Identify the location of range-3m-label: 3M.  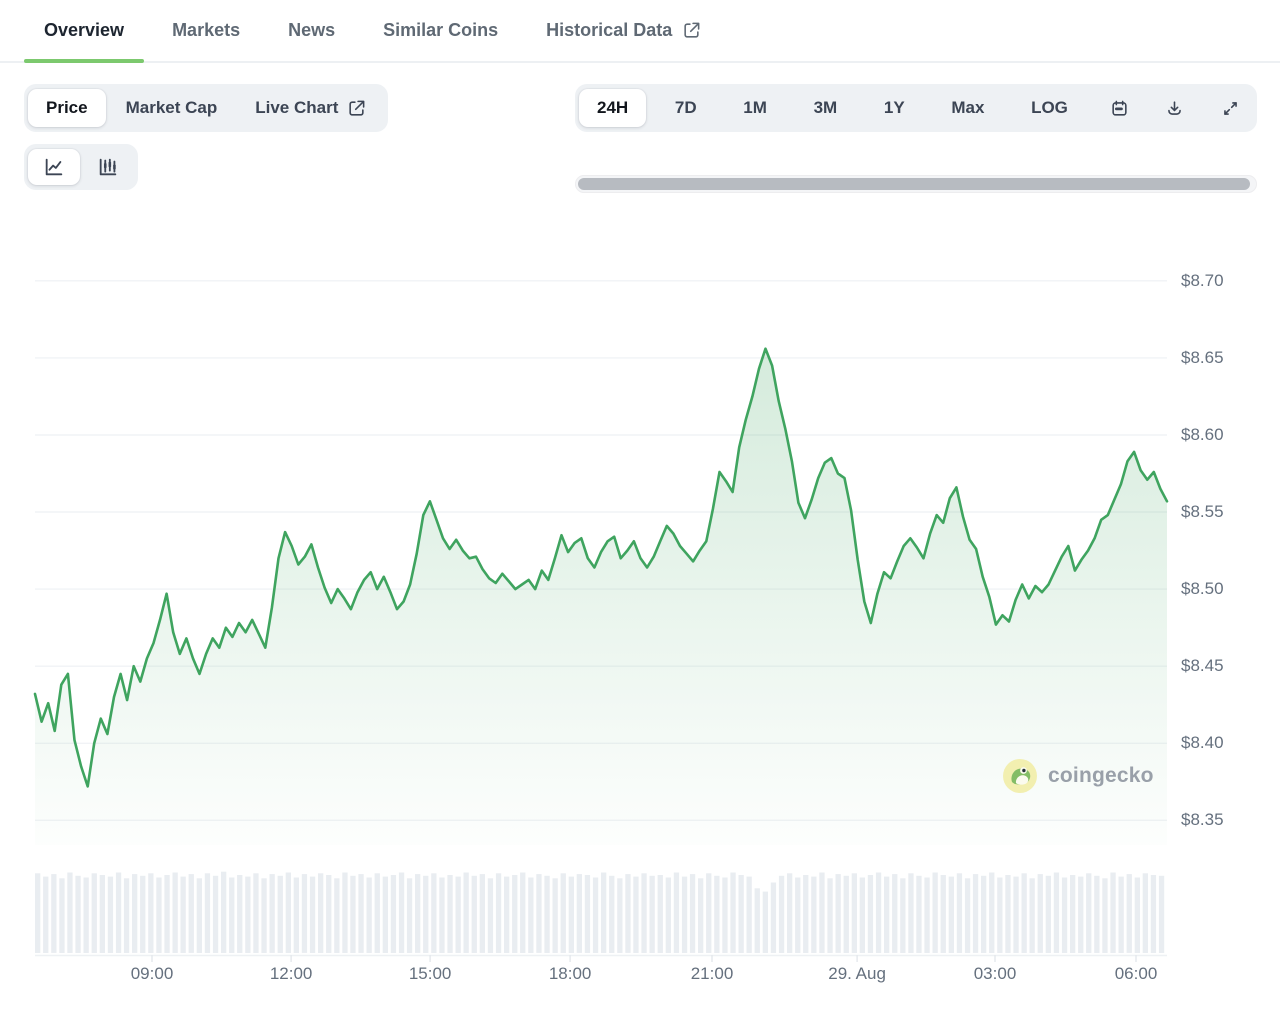
(825, 107).